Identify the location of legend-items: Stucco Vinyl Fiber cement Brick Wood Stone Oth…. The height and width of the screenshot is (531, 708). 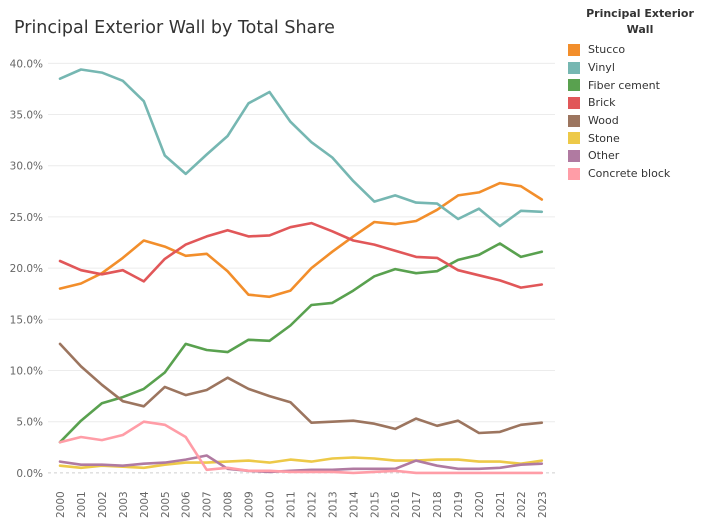
(633, 112).